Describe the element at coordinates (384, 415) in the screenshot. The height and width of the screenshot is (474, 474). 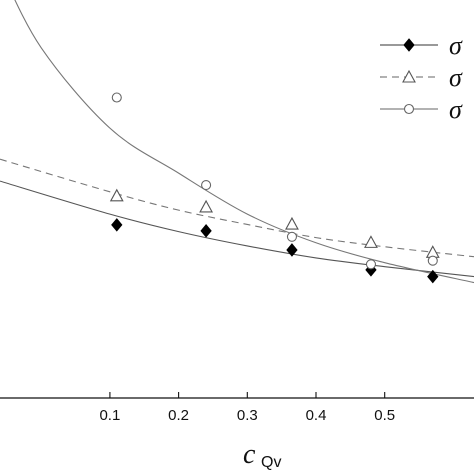
I see `x-tick-label: 0.5` at that location.